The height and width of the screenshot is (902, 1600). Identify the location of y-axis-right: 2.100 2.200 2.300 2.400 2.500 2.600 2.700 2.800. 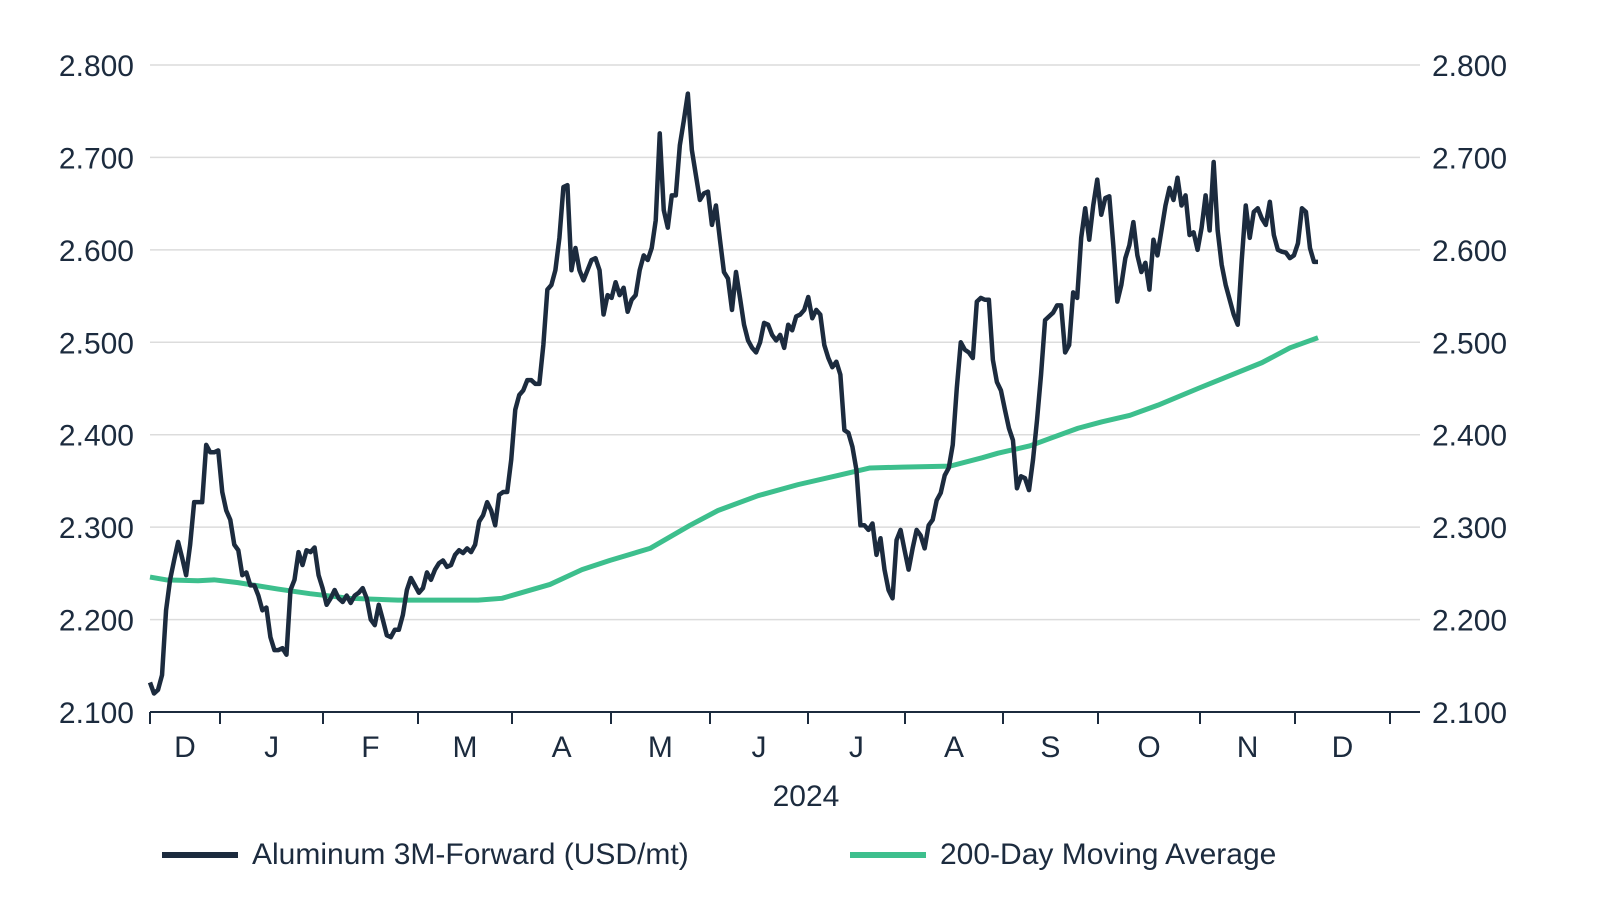
(1469, 390).